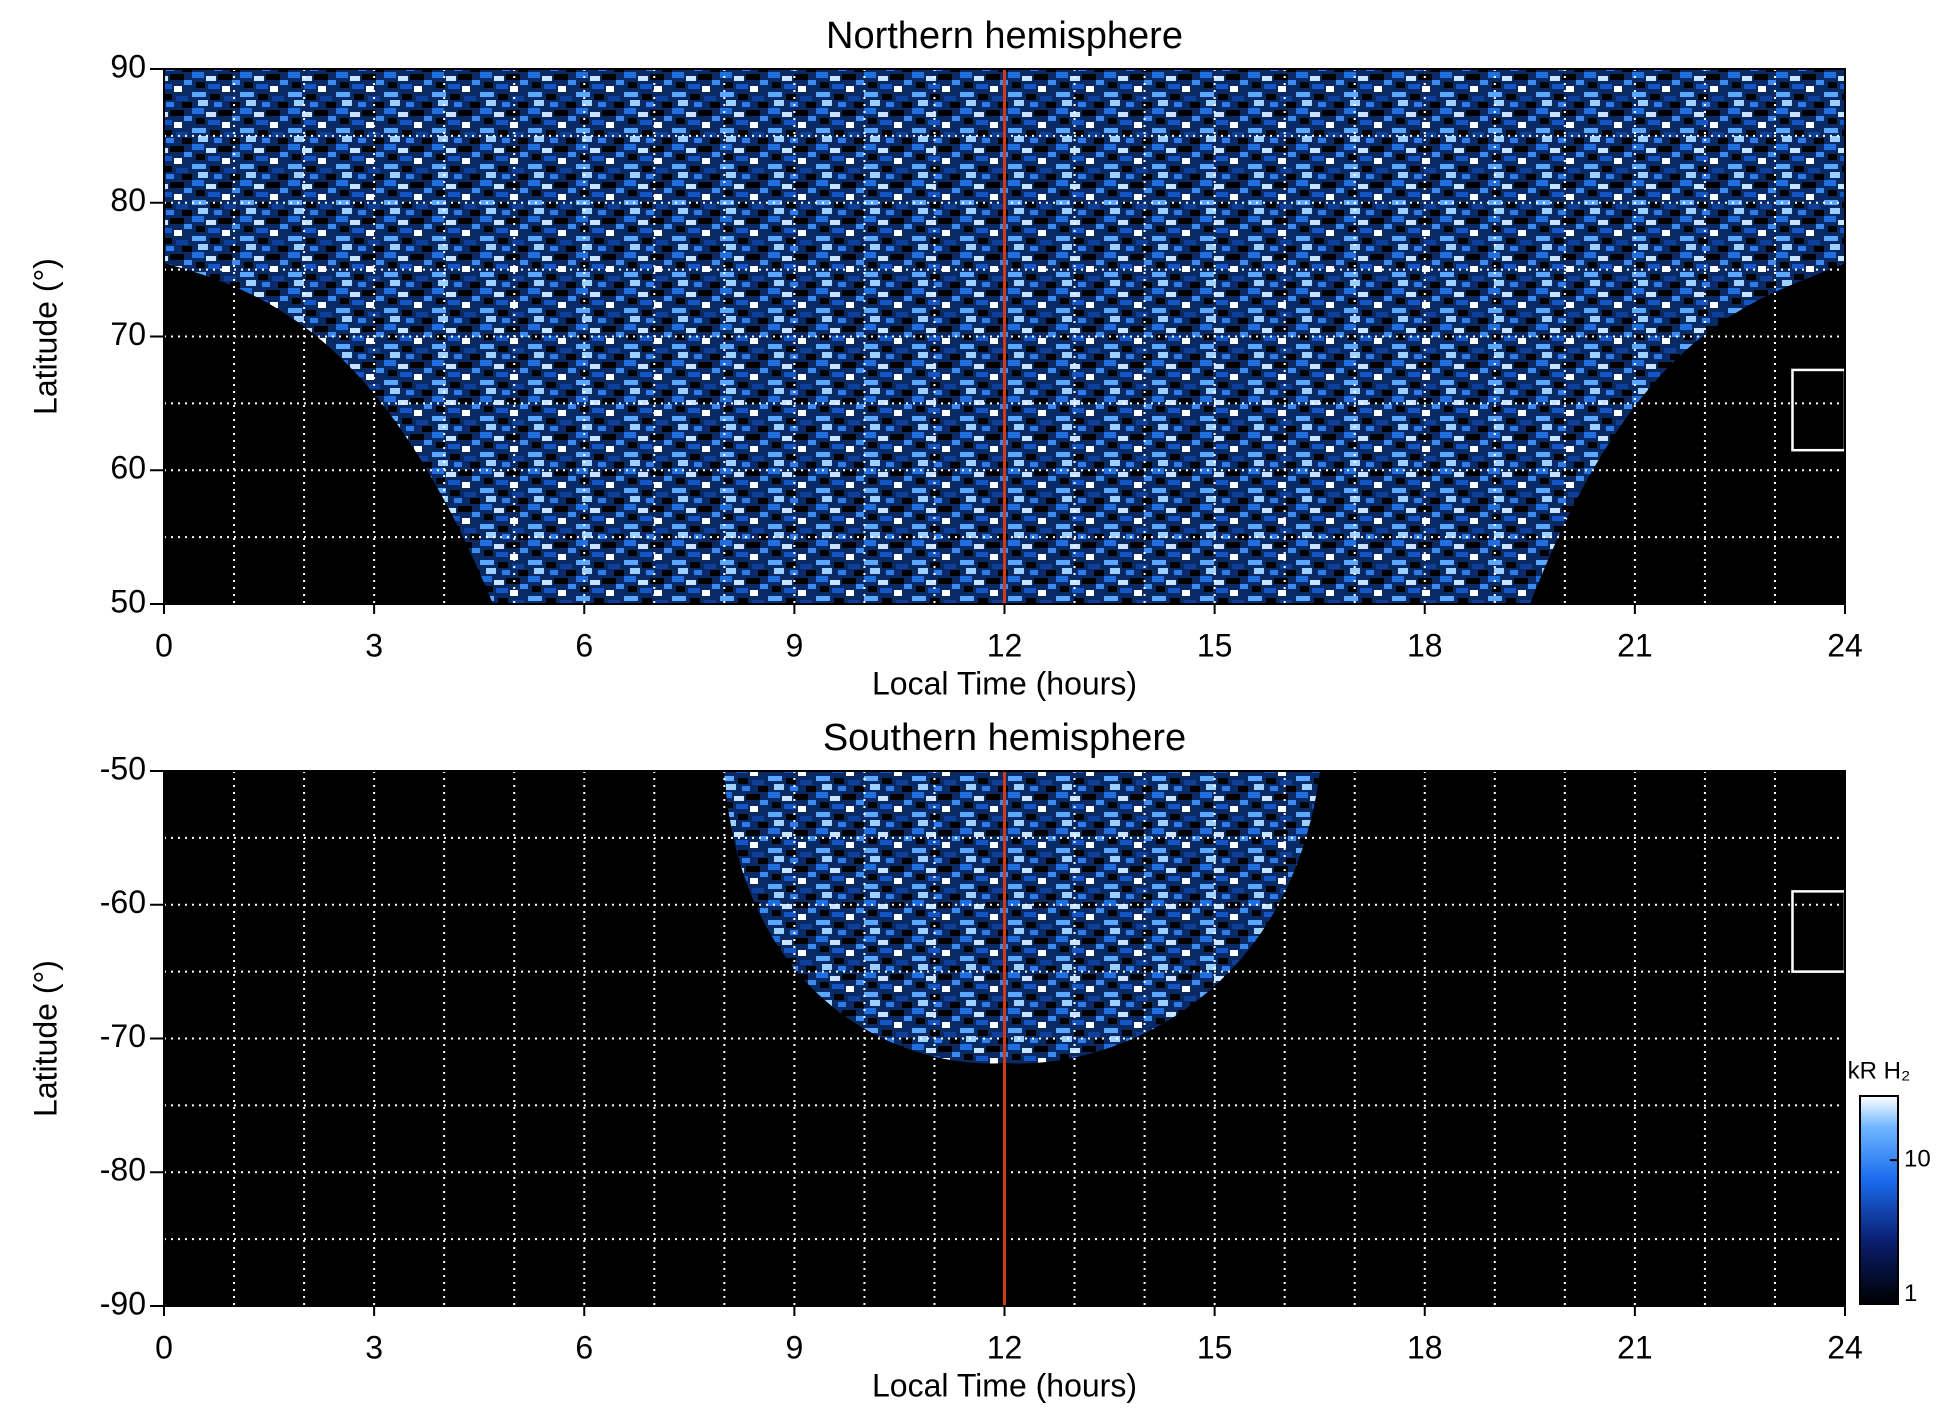 This screenshot has width=1950, height=1428. I want to click on colorbar-tick-label: 10, so click(1917, 1158).